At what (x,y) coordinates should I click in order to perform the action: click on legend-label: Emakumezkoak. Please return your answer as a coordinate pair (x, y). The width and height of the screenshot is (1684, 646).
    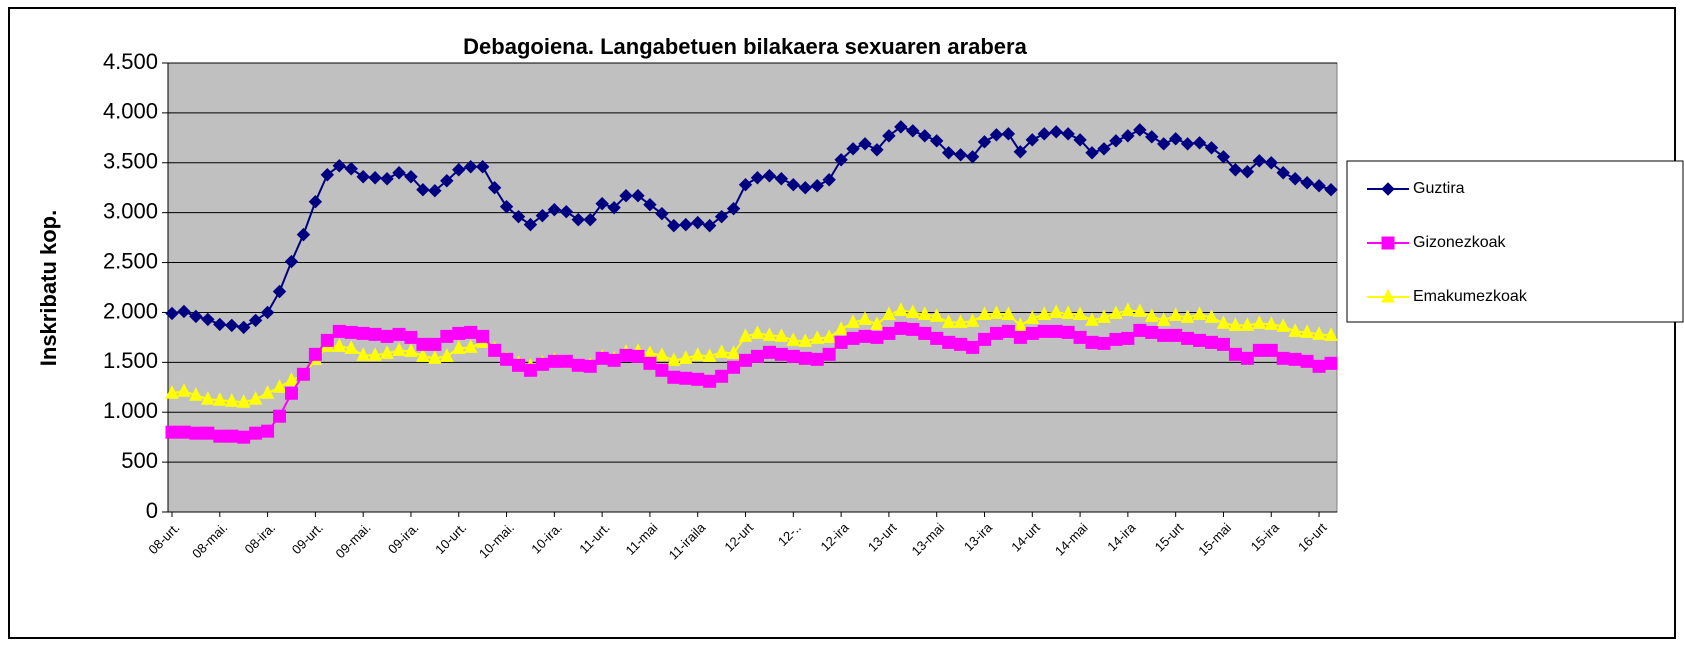
    Looking at the image, I should click on (1470, 296).